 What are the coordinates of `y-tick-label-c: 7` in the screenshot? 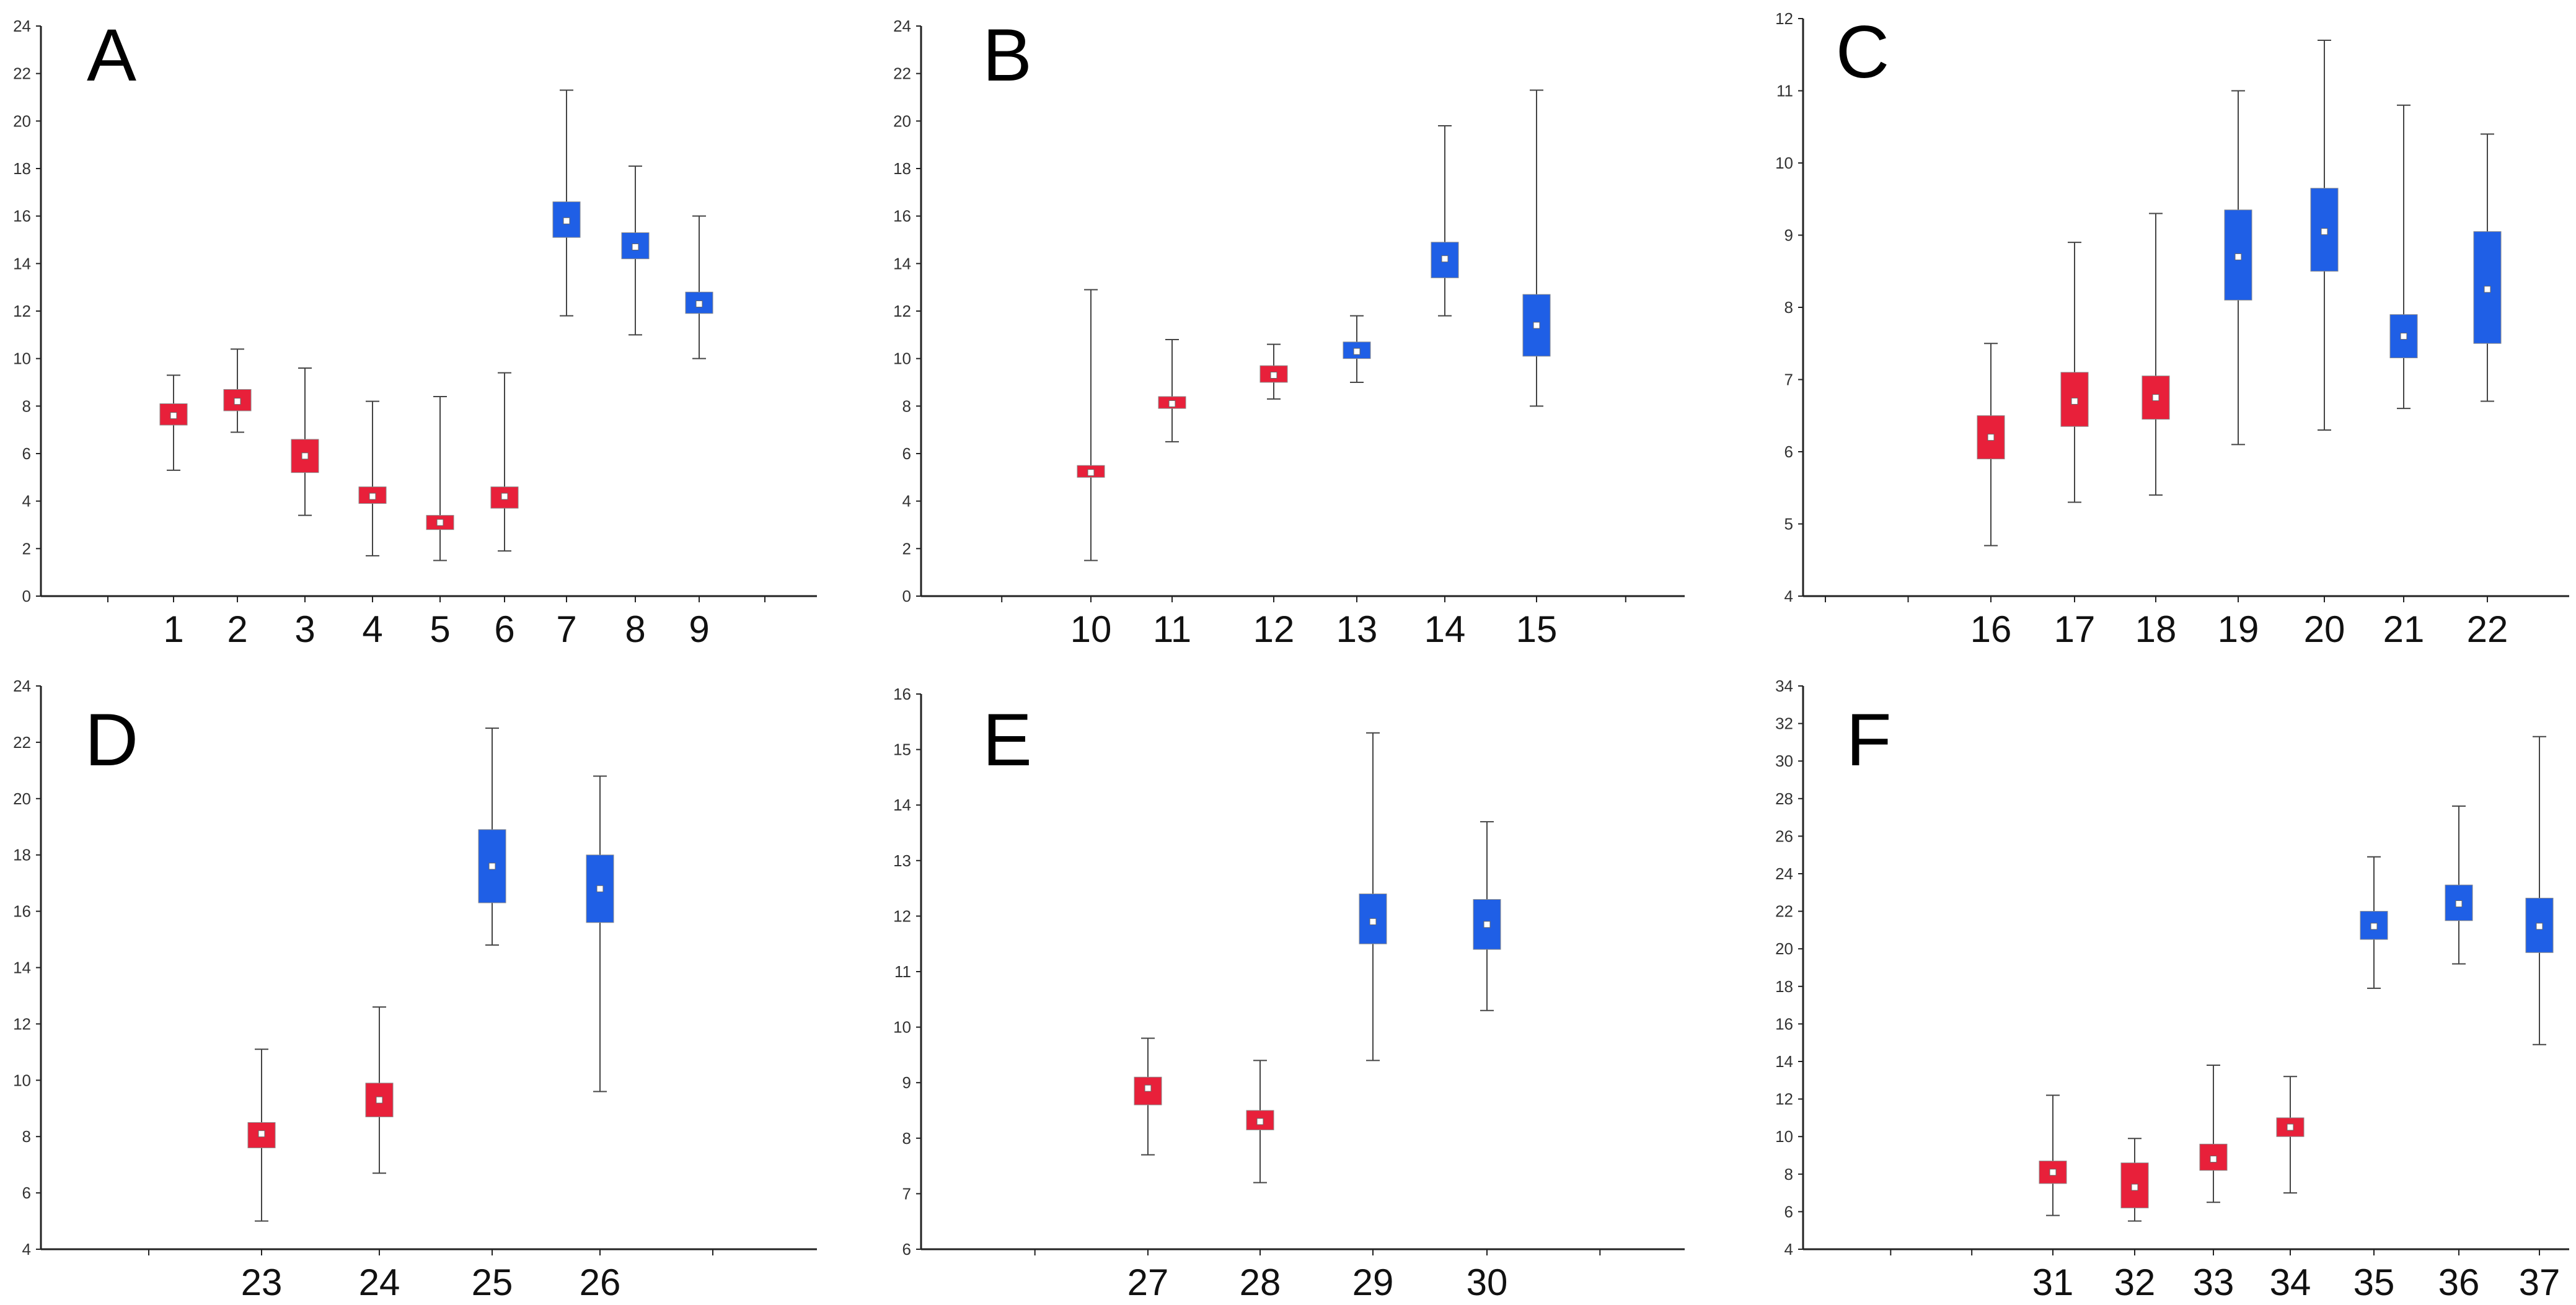 It's located at (1788, 380).